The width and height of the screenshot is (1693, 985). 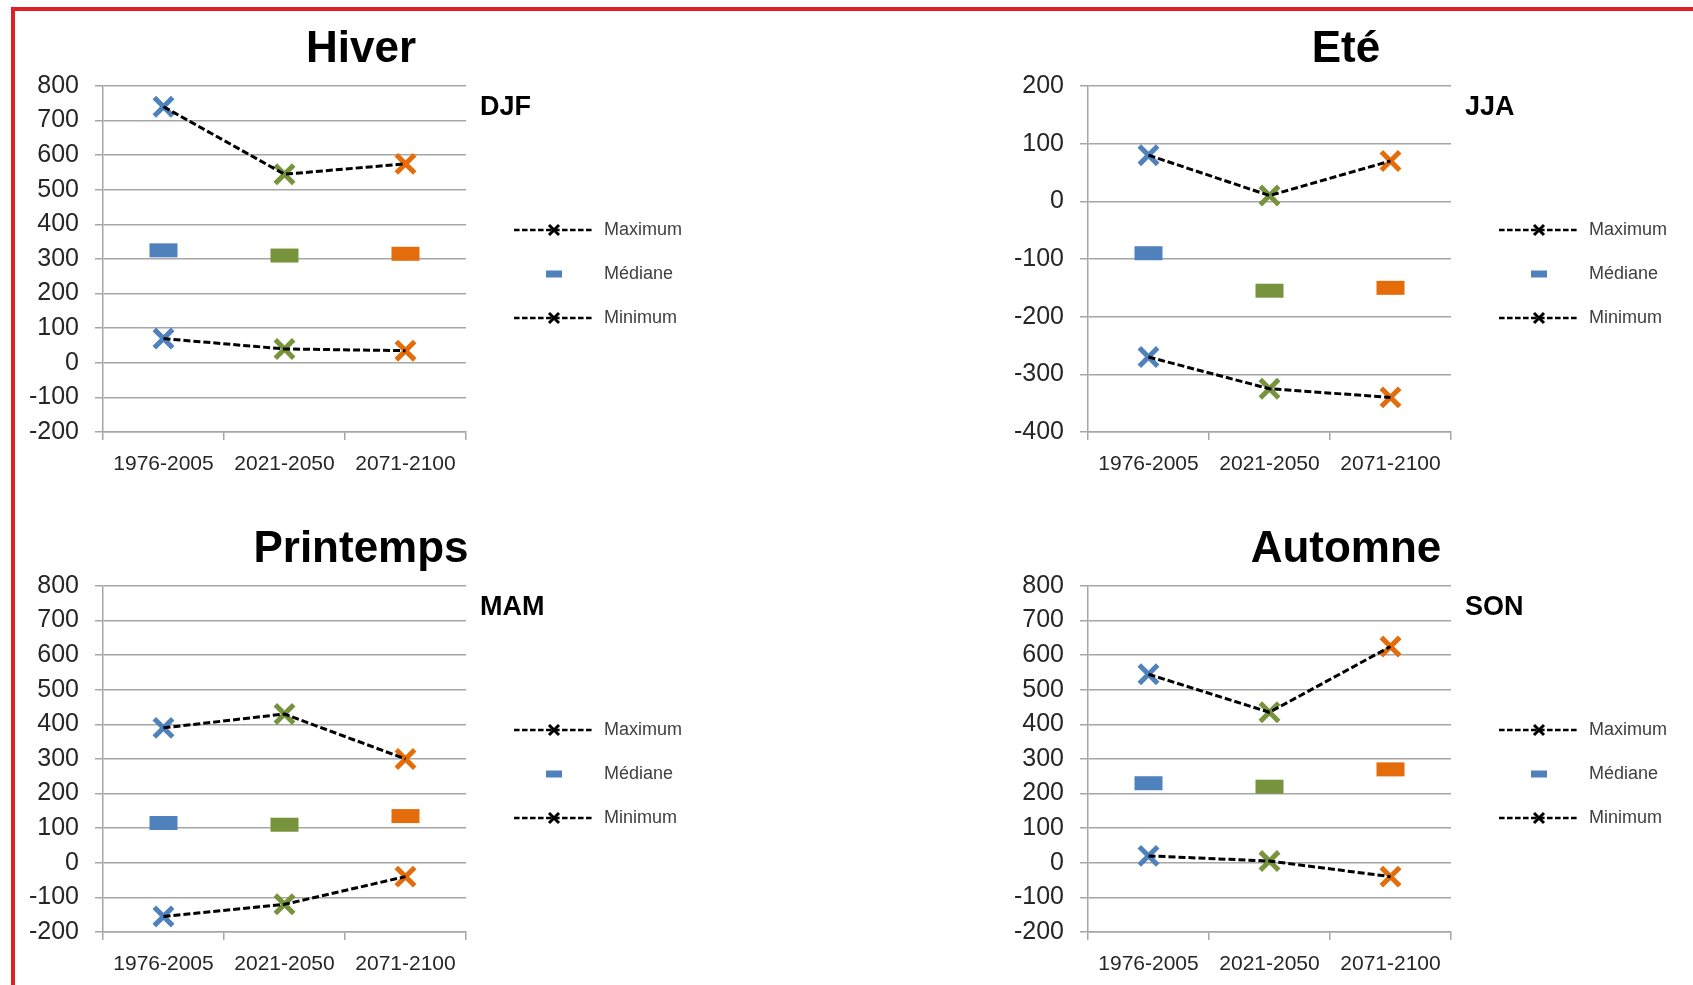 What do you see at coordinates (1494, 606) in the screenshot?
I see `text: SON` at bounding box center [1494, 606].